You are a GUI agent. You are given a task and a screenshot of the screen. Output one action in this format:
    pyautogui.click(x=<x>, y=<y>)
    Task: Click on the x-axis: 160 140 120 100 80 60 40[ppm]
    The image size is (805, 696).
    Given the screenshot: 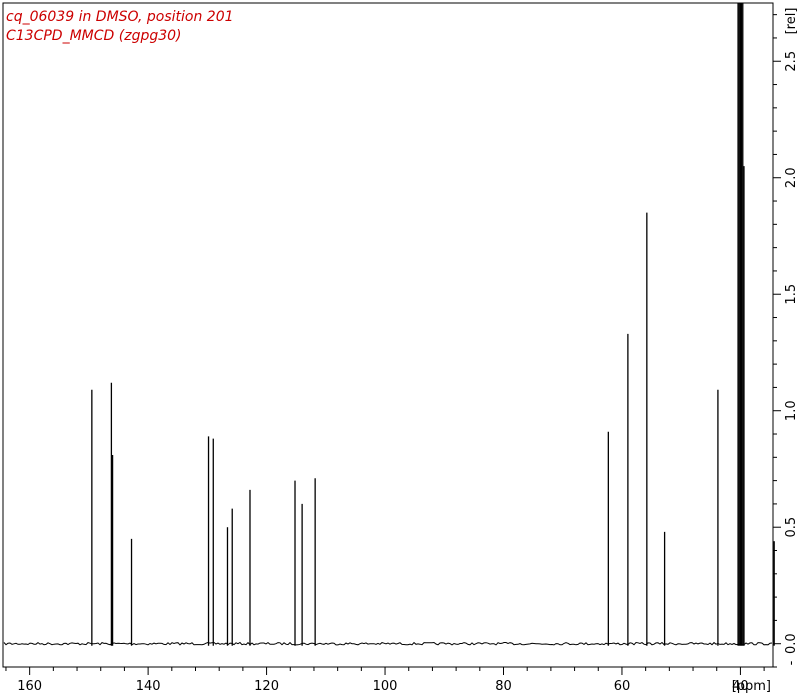 What is the action you would take?
    pyautogui.click(x=388, y=680)
    